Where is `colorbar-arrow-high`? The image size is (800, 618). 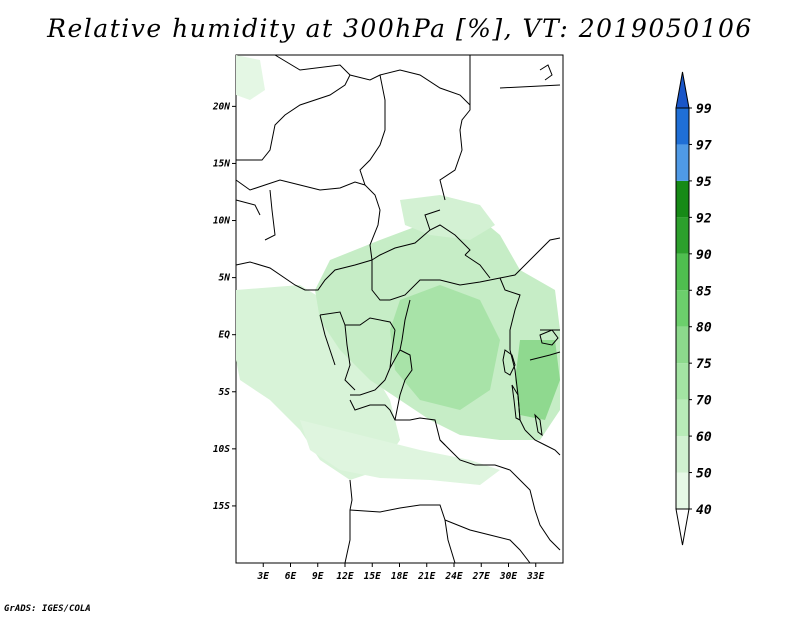
colorbar-arrow-high is located at coordinates (682, 90).